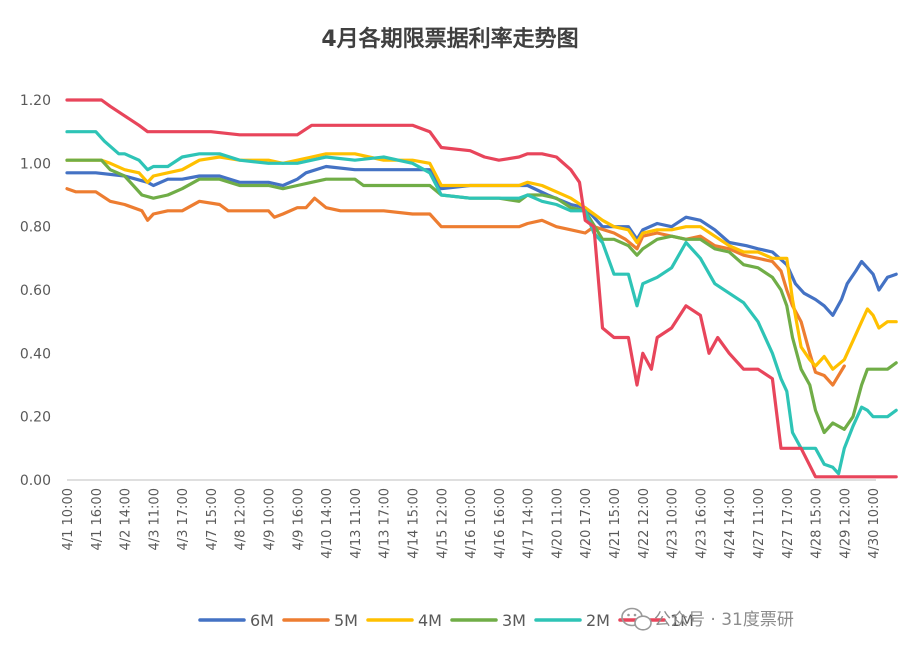  I want to click on legend-label-6M: 6M, so click(262, 620).